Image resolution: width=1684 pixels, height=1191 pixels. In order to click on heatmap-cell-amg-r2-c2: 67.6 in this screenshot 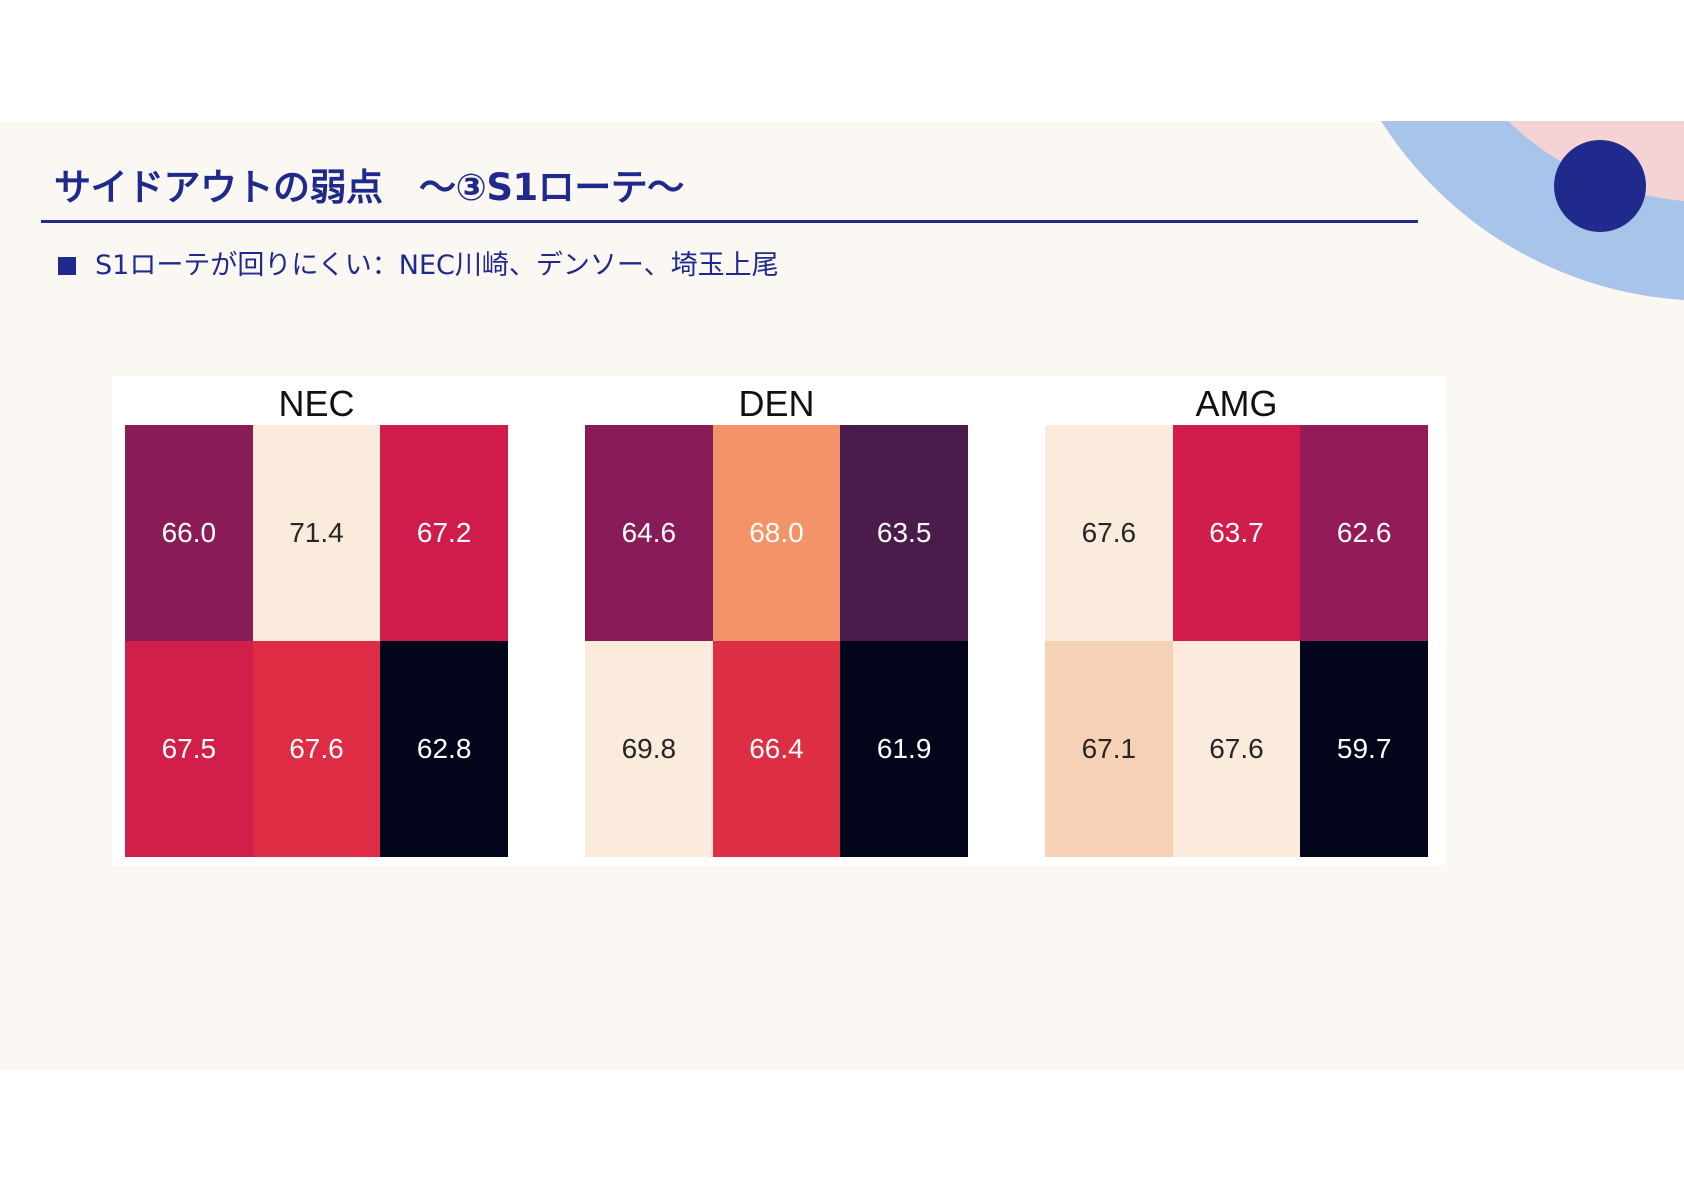, I will do `click(1236, 749)`.